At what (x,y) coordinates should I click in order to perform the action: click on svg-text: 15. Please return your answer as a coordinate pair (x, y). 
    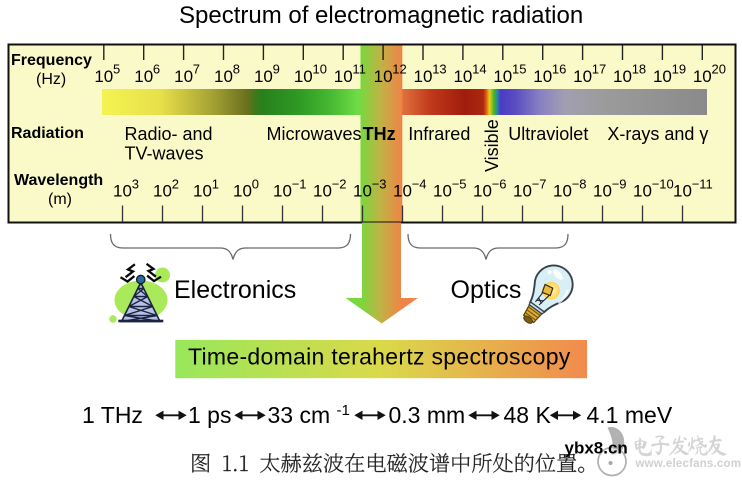
    Looking at the image, I should click on (519, 69).